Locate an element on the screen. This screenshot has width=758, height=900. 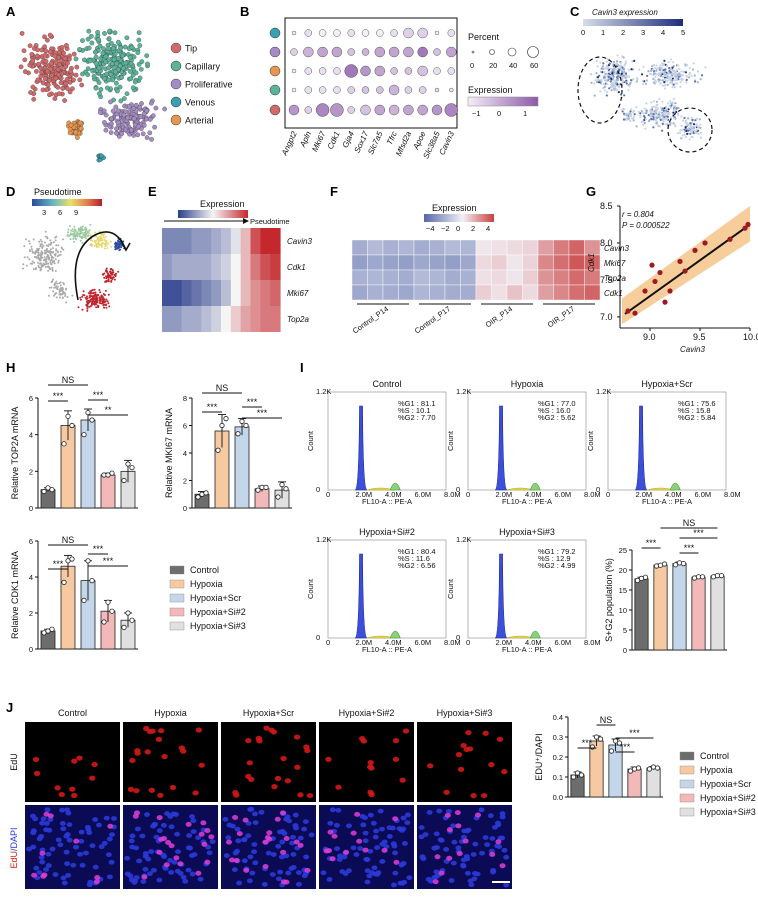
f-colorbar-tick: 0 is located at coordinates (458, 228).